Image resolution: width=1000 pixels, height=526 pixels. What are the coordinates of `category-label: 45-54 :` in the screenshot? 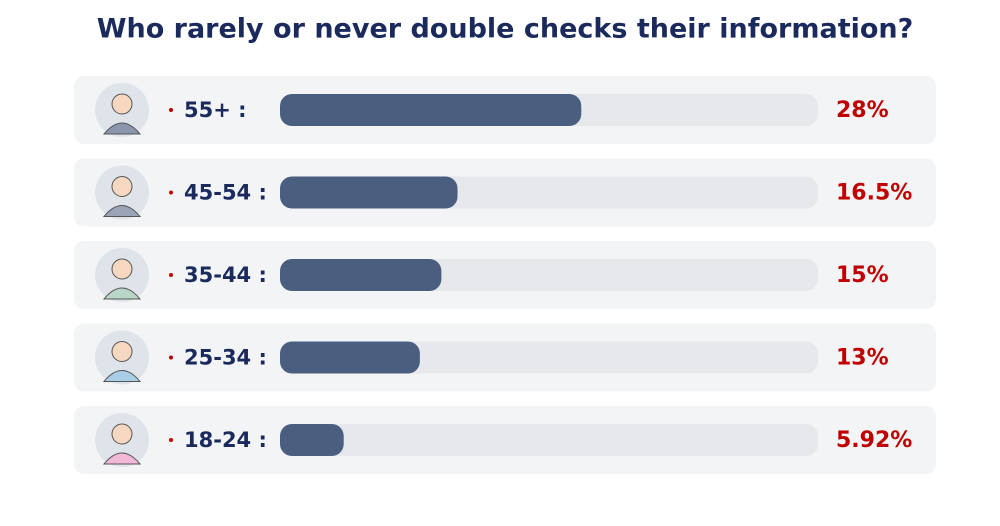 It's located at (225, 193).